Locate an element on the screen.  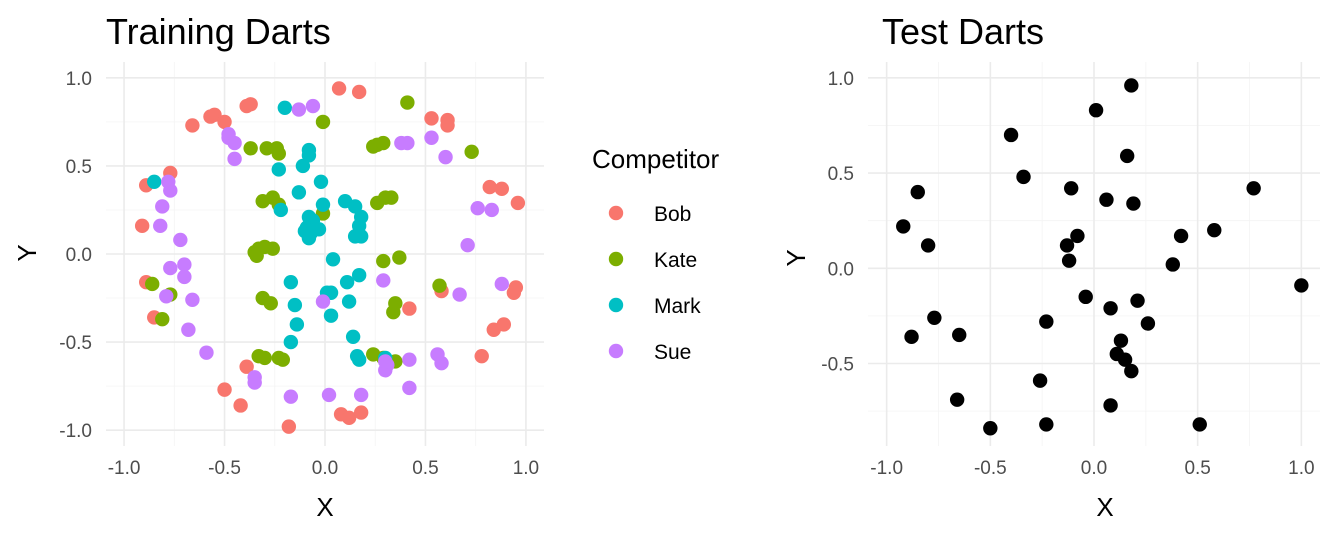
legend-key-bob is located at coordinates (616, 213).